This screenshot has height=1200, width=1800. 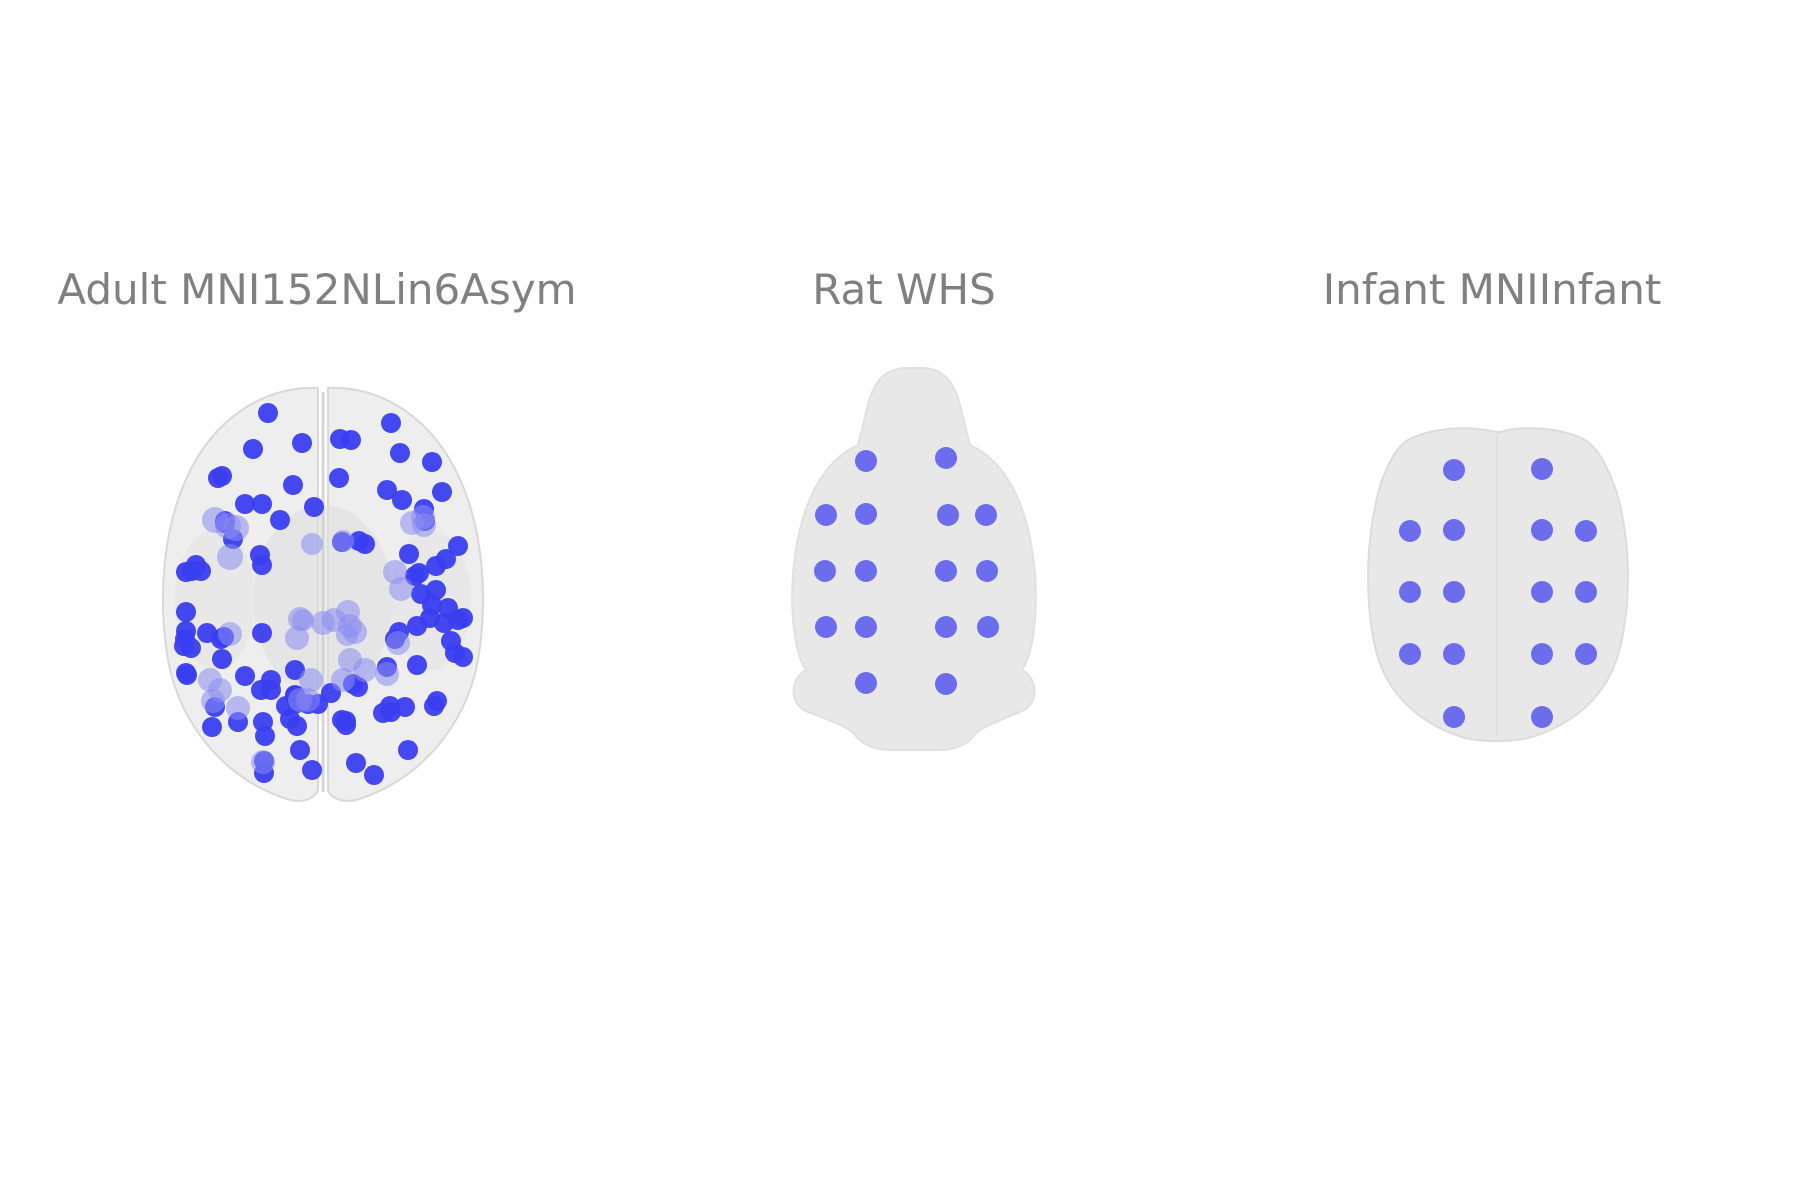 What do you see at coordinates (317, 289) in the screenshot?
I see `panel-title-adult: Adult MNI152NLin6Asym` at bounding box center [317, 289].